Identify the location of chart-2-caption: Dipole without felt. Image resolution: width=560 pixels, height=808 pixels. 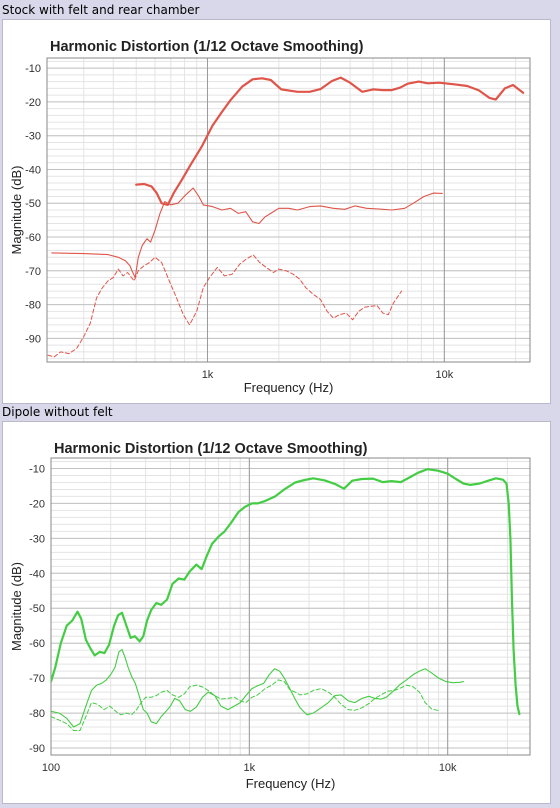
(57, 412).